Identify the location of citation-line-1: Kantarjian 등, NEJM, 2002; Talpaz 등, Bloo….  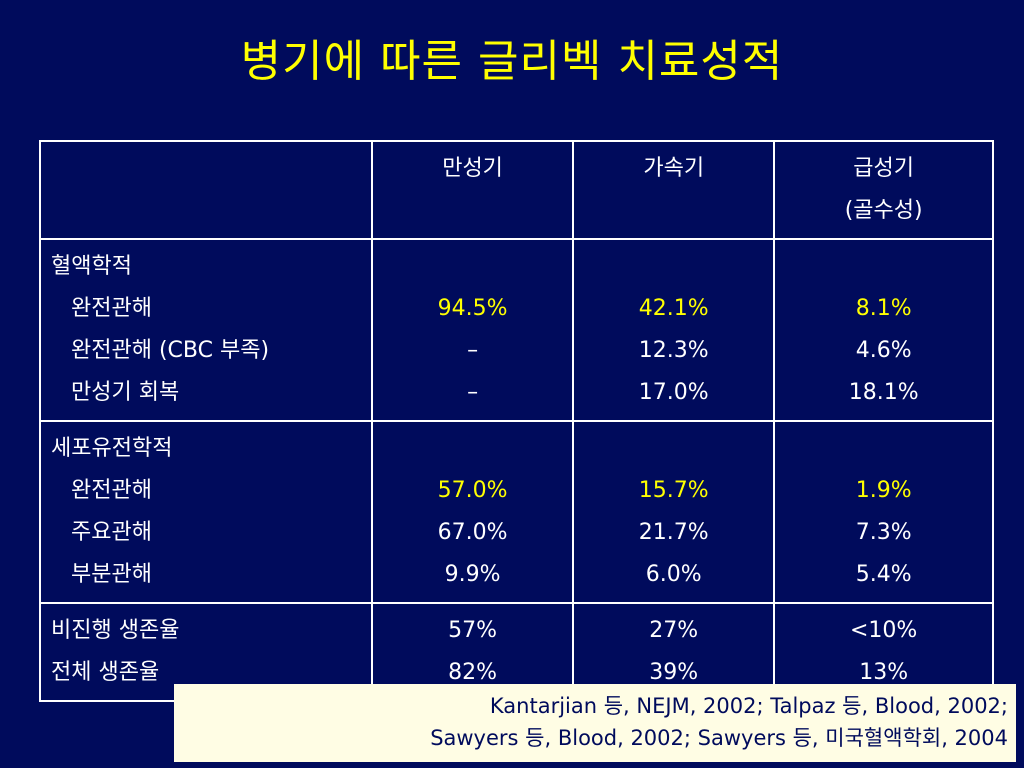
(748, 706).